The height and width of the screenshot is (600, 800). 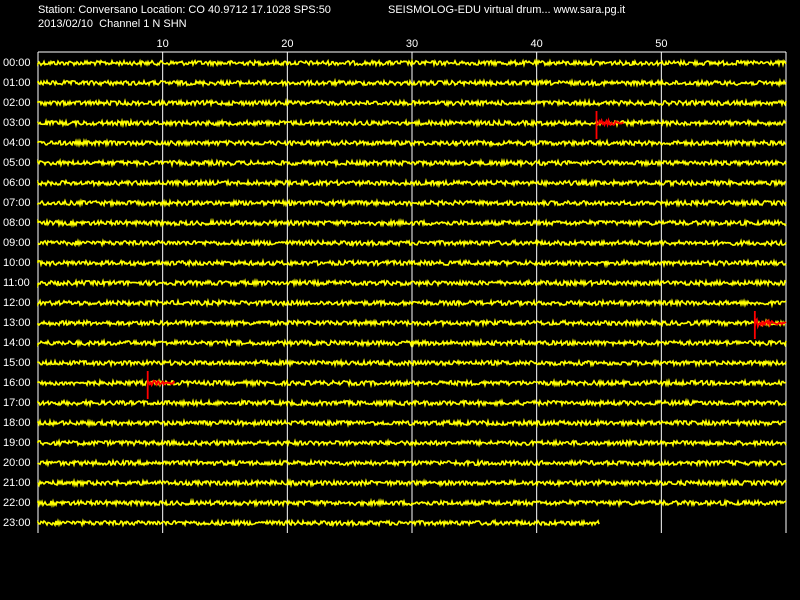 What do you see at coordinates (17, 323) in the screenshot?
I see `hour-label: 13:00` at bounding box center [17, 323].